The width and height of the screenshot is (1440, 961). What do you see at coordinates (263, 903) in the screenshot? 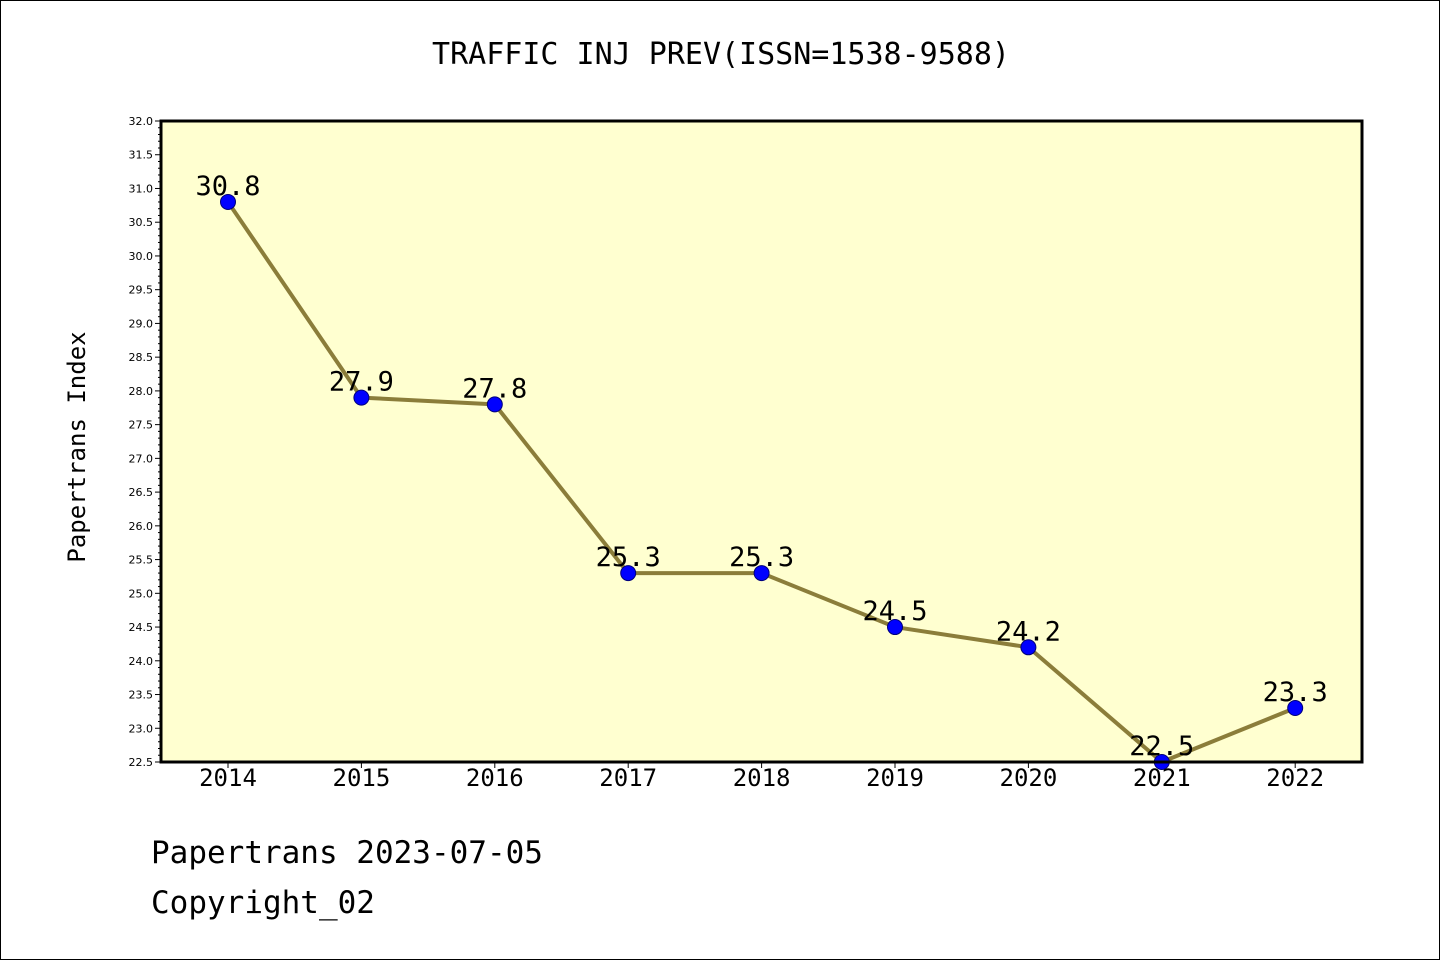
I see `footer-copyright: Copyright_02` at bounding box center [263, 903].